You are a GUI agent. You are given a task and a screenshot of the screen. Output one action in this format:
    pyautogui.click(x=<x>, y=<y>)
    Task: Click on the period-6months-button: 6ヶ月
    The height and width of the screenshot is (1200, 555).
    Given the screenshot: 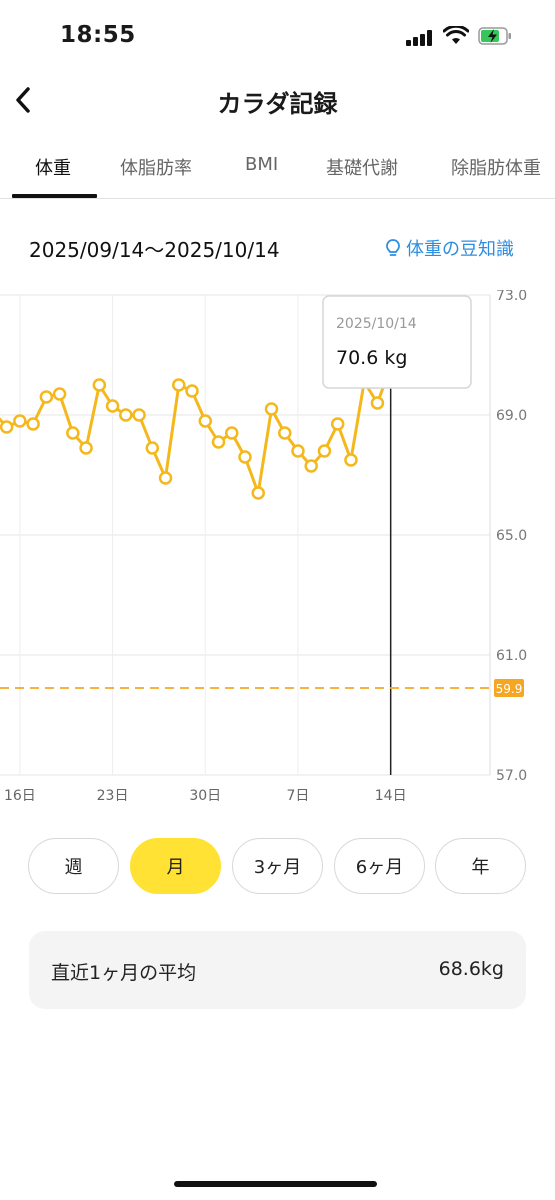 What is the action you would take?
    pyautogui.click(x=379, y=866)
    